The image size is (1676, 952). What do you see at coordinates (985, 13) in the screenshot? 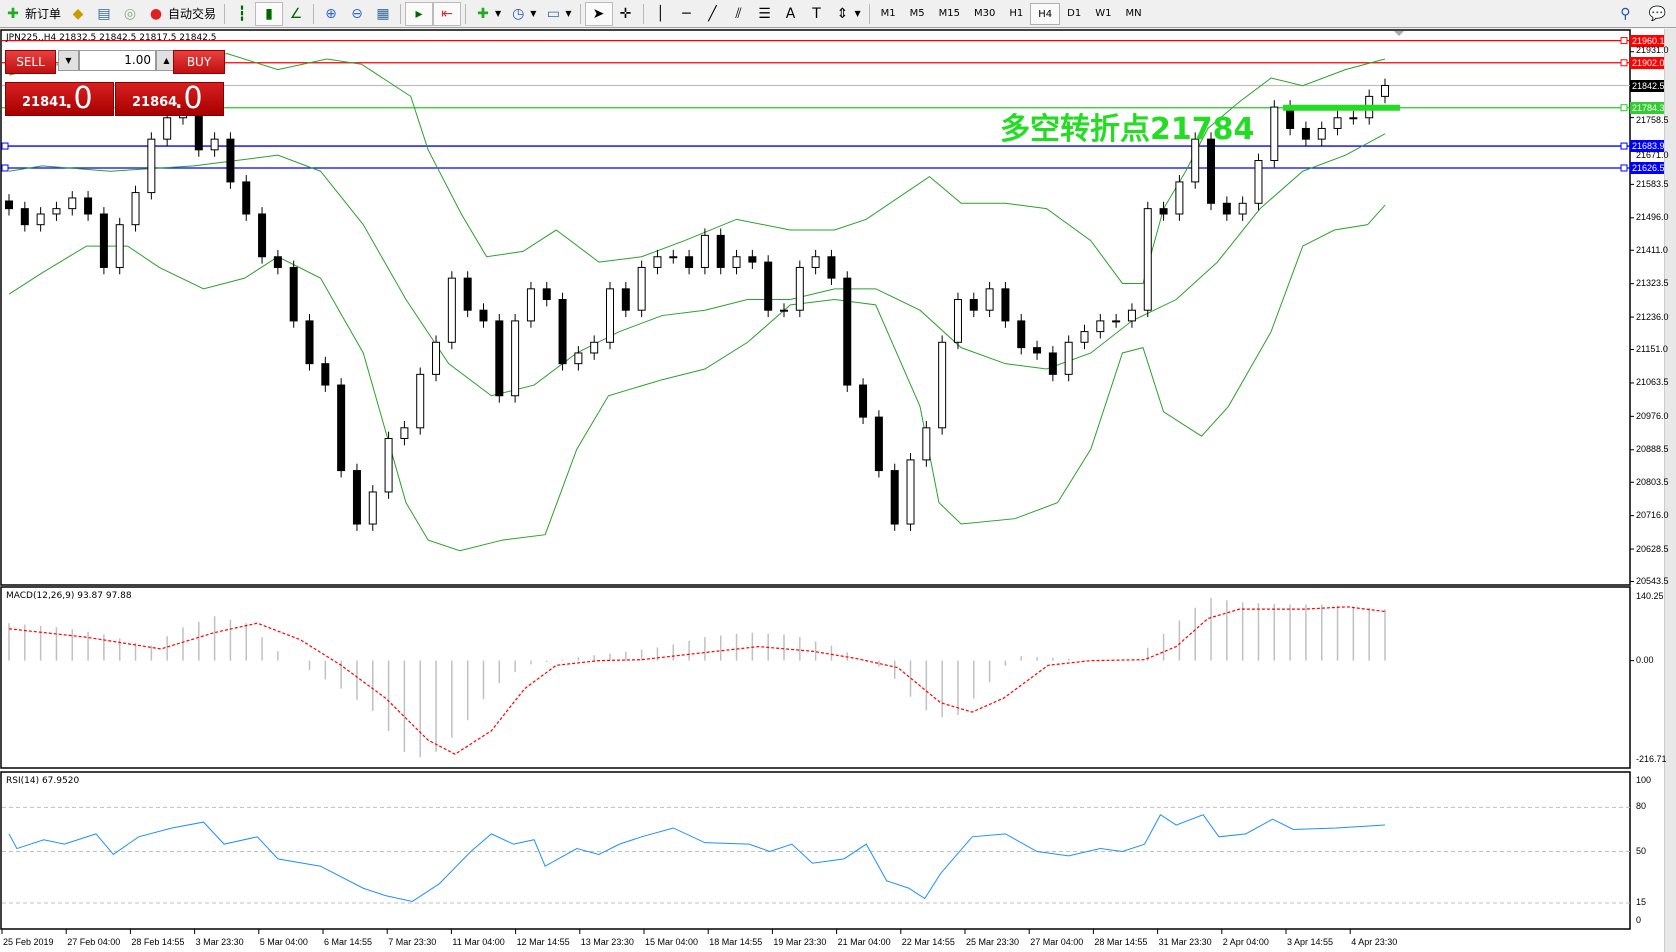
I see `timeframe-m30: M30` at bounding box center [985, 13].